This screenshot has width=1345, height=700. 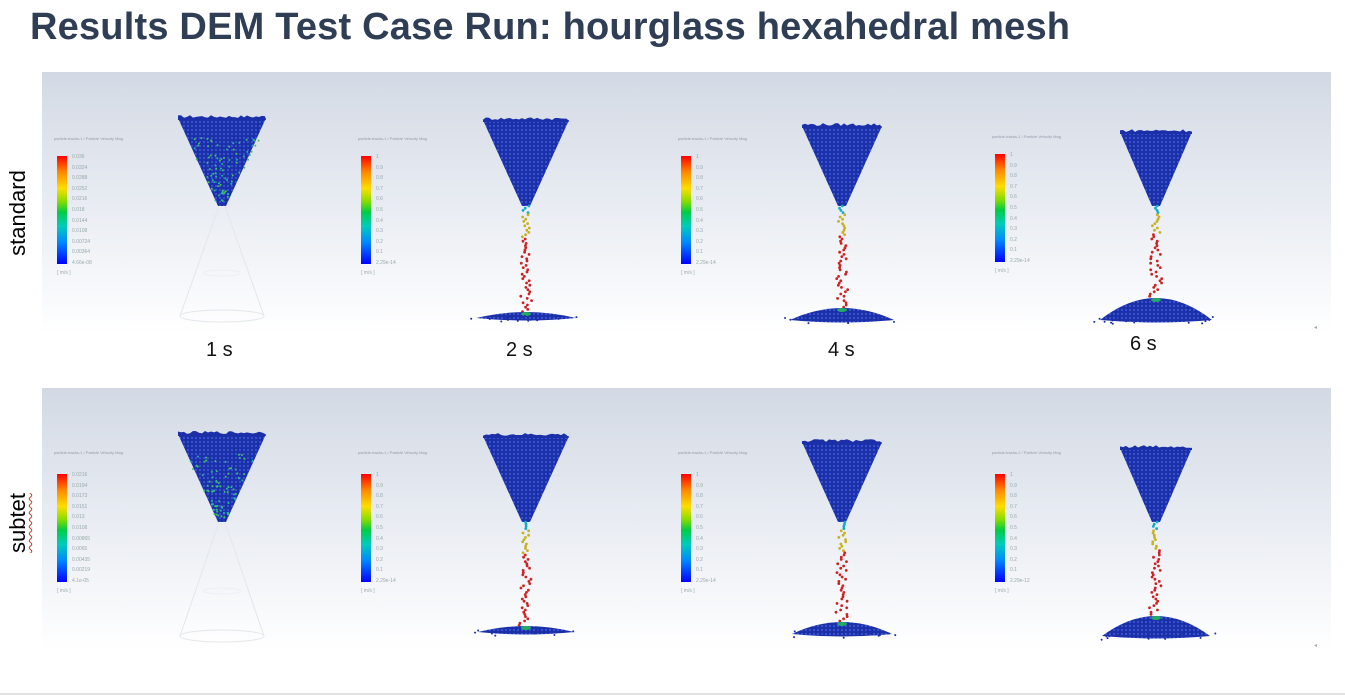 What do you see at coordinates (81, 570) in the screenshot?
I see `legend-tick-label: 0.00219` at bounding box center [81, 570].